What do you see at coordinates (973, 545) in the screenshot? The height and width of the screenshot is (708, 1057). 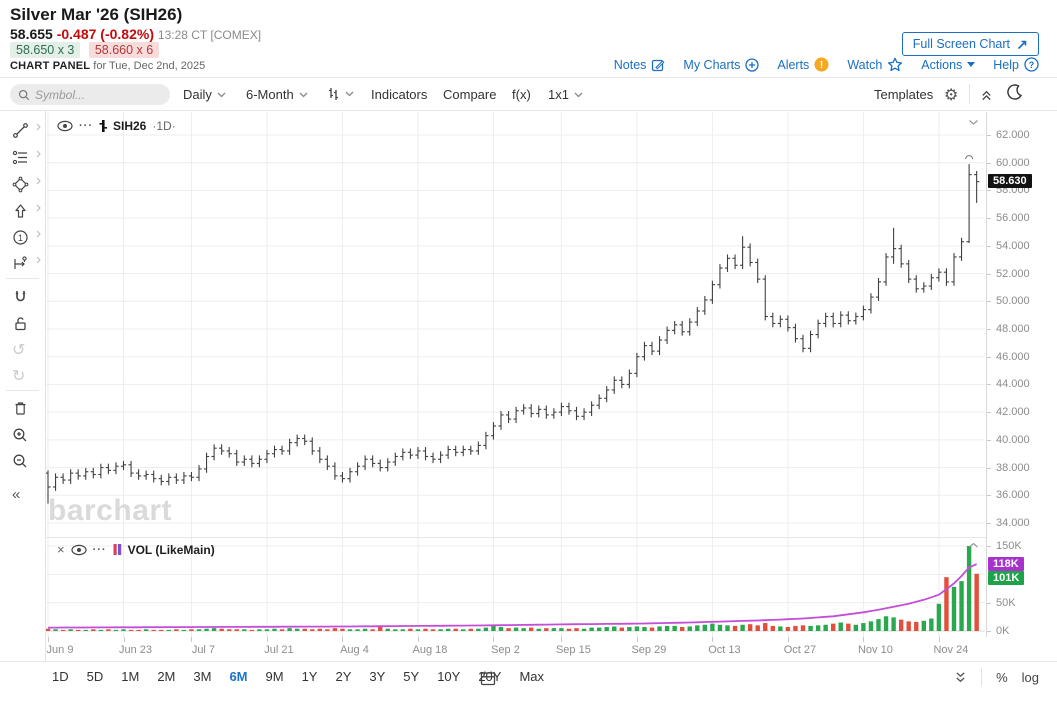 I see `volume-pane-collapse-icon` at bounding box center [973, 545].